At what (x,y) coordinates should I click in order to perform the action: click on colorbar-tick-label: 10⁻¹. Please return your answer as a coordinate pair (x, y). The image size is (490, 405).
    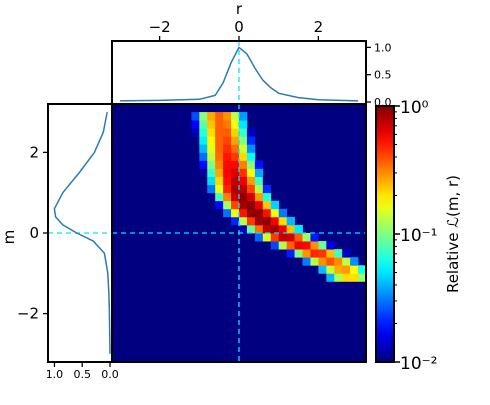
    Looking at the image, I should click on (418, 236).